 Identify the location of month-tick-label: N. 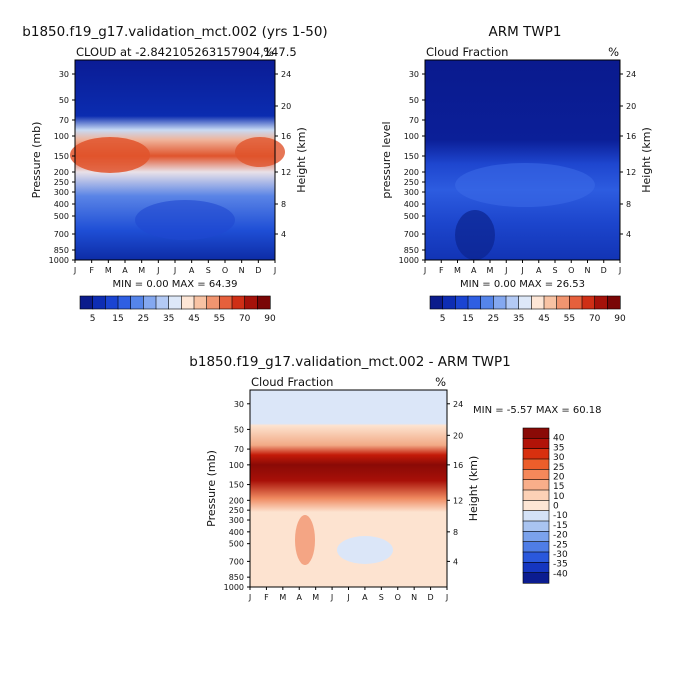
(588, 270).